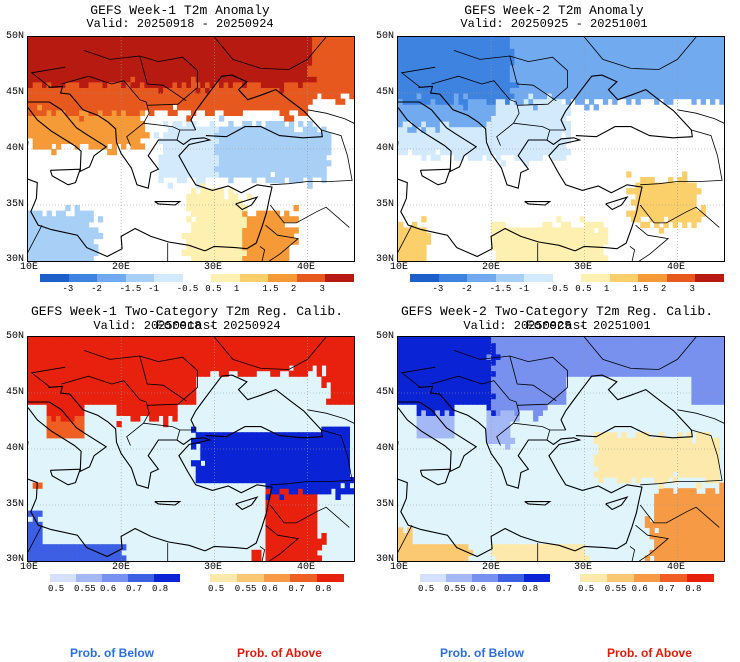  What do you see at coordinates (385, 259) in the screenshot?
I see `panel2-lat-30: 30N` at bounding box center [385, 259].